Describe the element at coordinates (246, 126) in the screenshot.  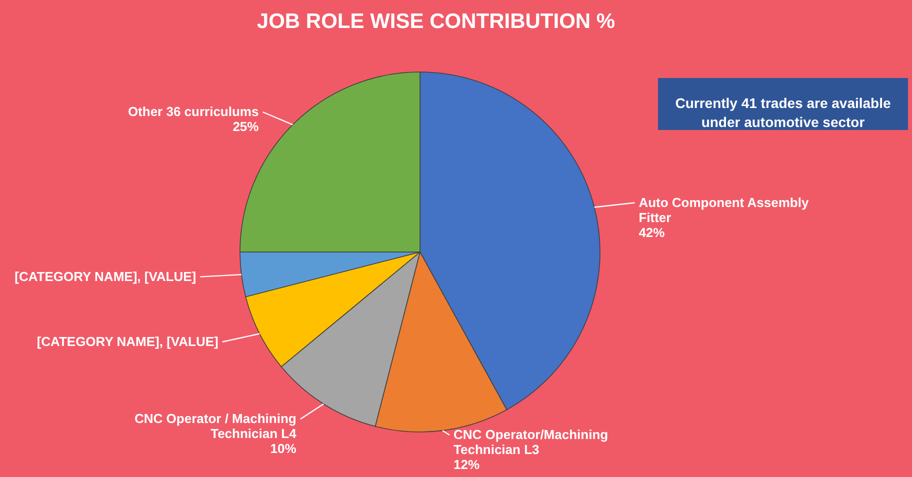
I see `data-label: 25%` at that location.